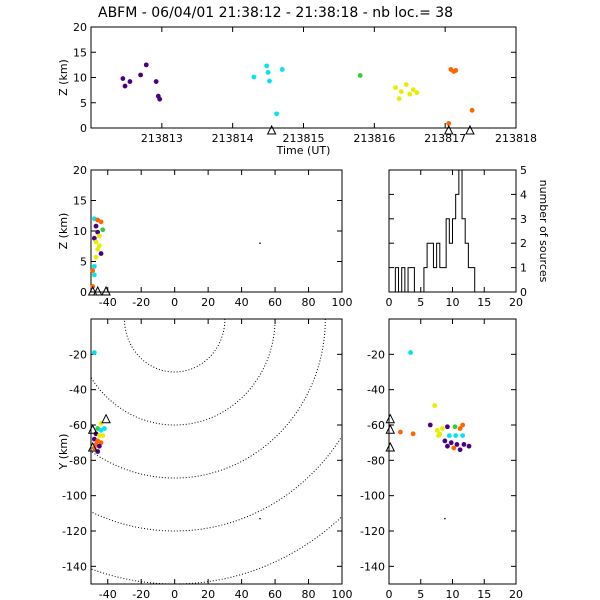  I want to click on x-tick-label: 213813, so click(162, 138).